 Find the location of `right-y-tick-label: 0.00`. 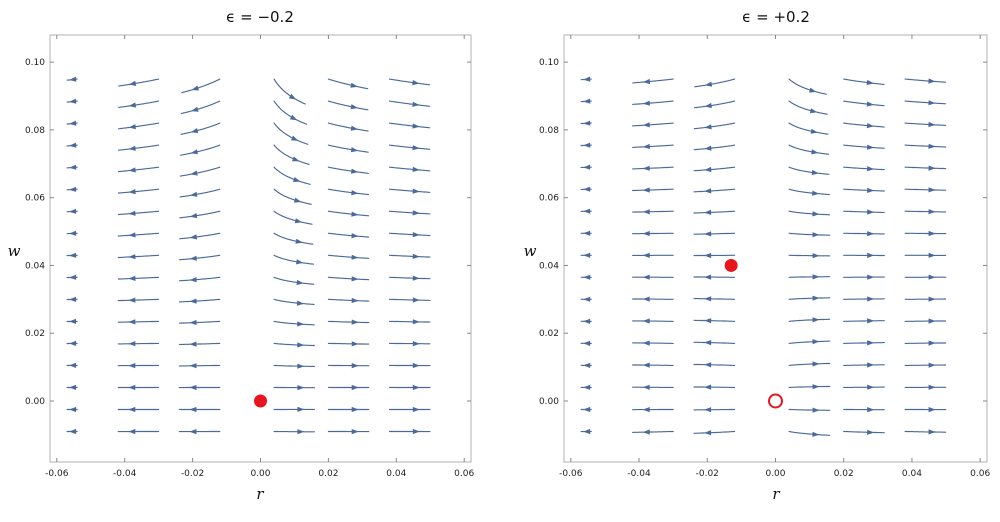

right-y-tick-label: 0.00 is located at coordinates (549, 402).